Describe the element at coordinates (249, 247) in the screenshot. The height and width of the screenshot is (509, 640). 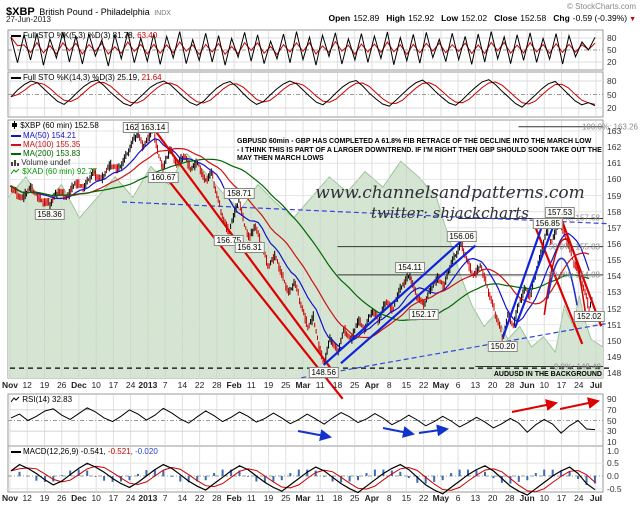
I see `price-label: 156.31` at that location.